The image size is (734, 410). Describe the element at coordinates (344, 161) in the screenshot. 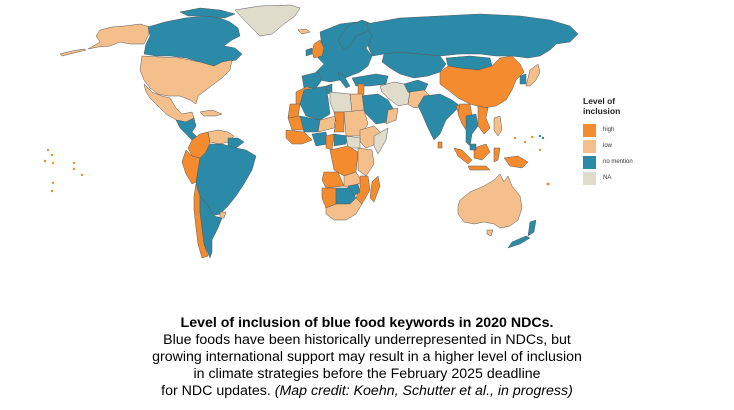

I see `region-drc` at that location.